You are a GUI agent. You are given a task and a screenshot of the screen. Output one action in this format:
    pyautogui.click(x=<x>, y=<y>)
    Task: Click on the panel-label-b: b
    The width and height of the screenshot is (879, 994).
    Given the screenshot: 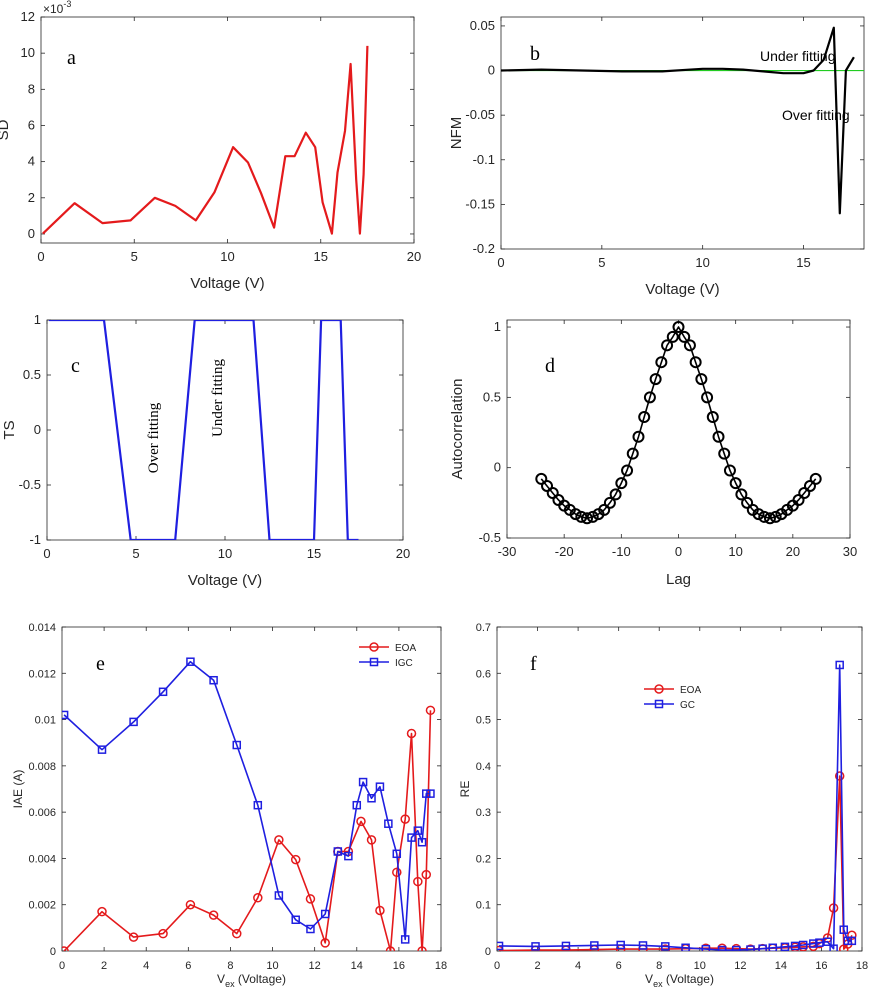 What is the action you would take?
    pyautogui.click(x=535, y=54)
    